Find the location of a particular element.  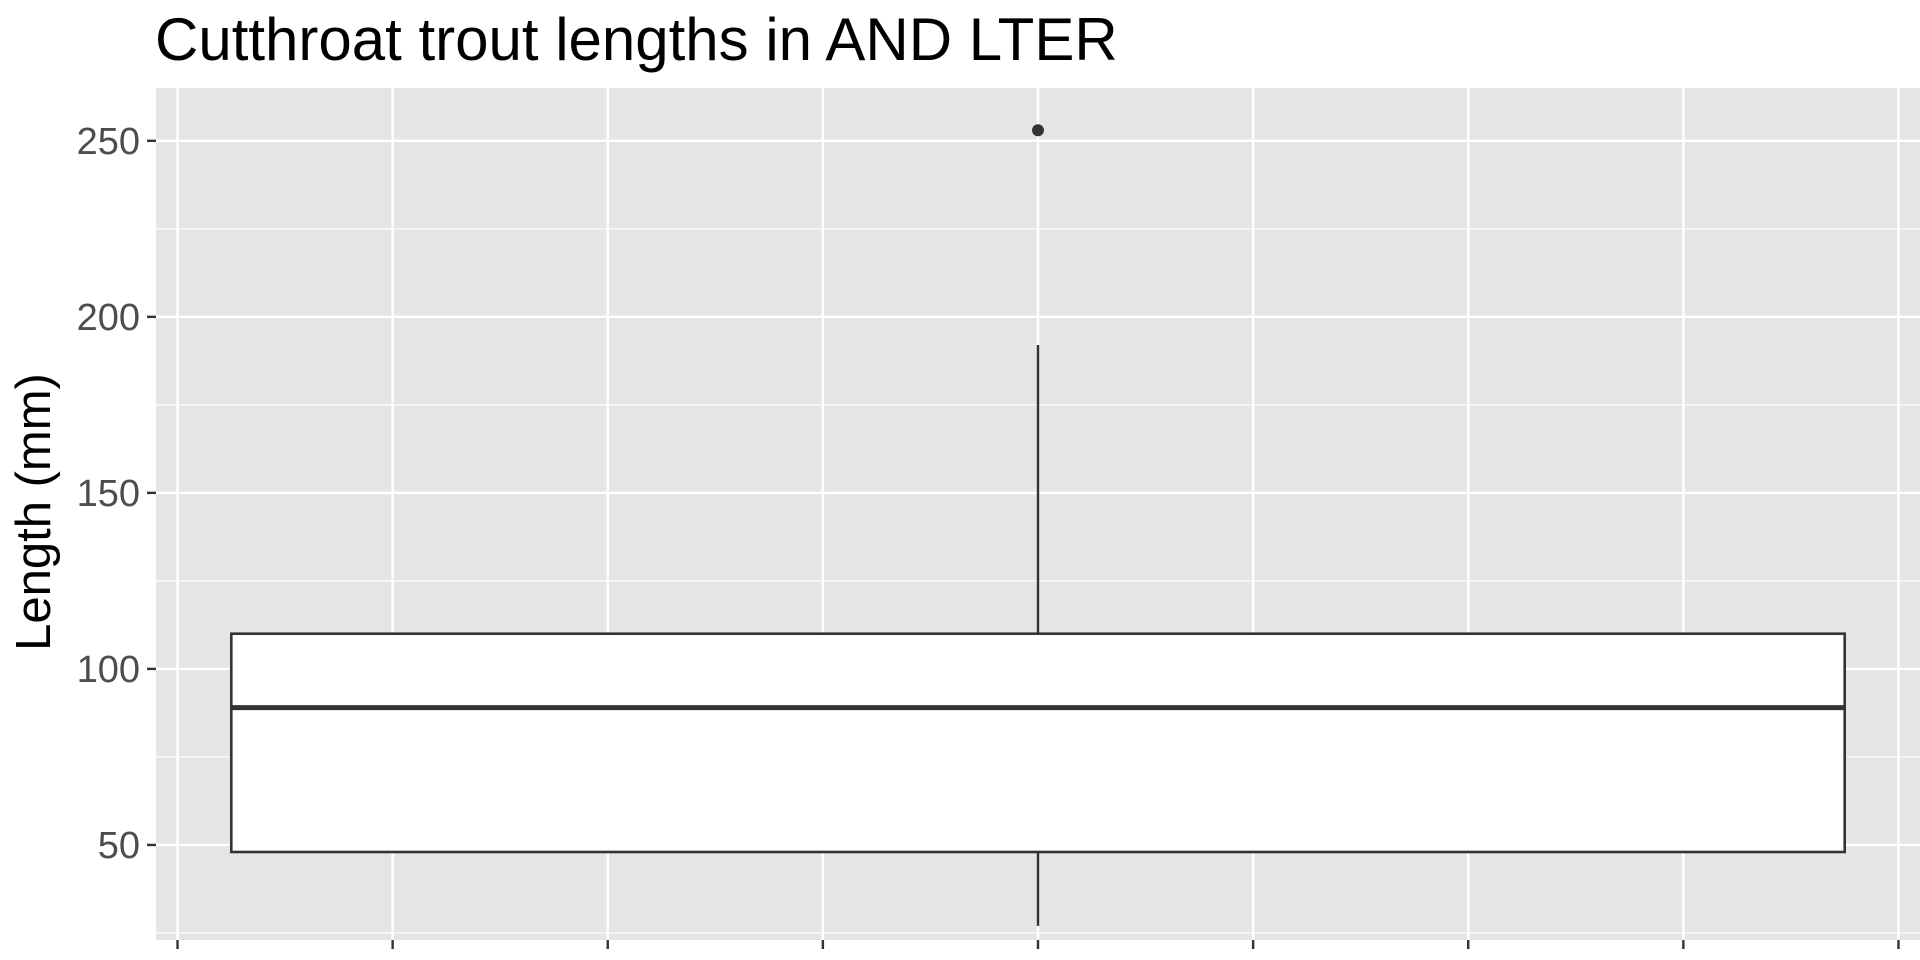

y-tick-label: 100 is located at coordinates (108, 670).